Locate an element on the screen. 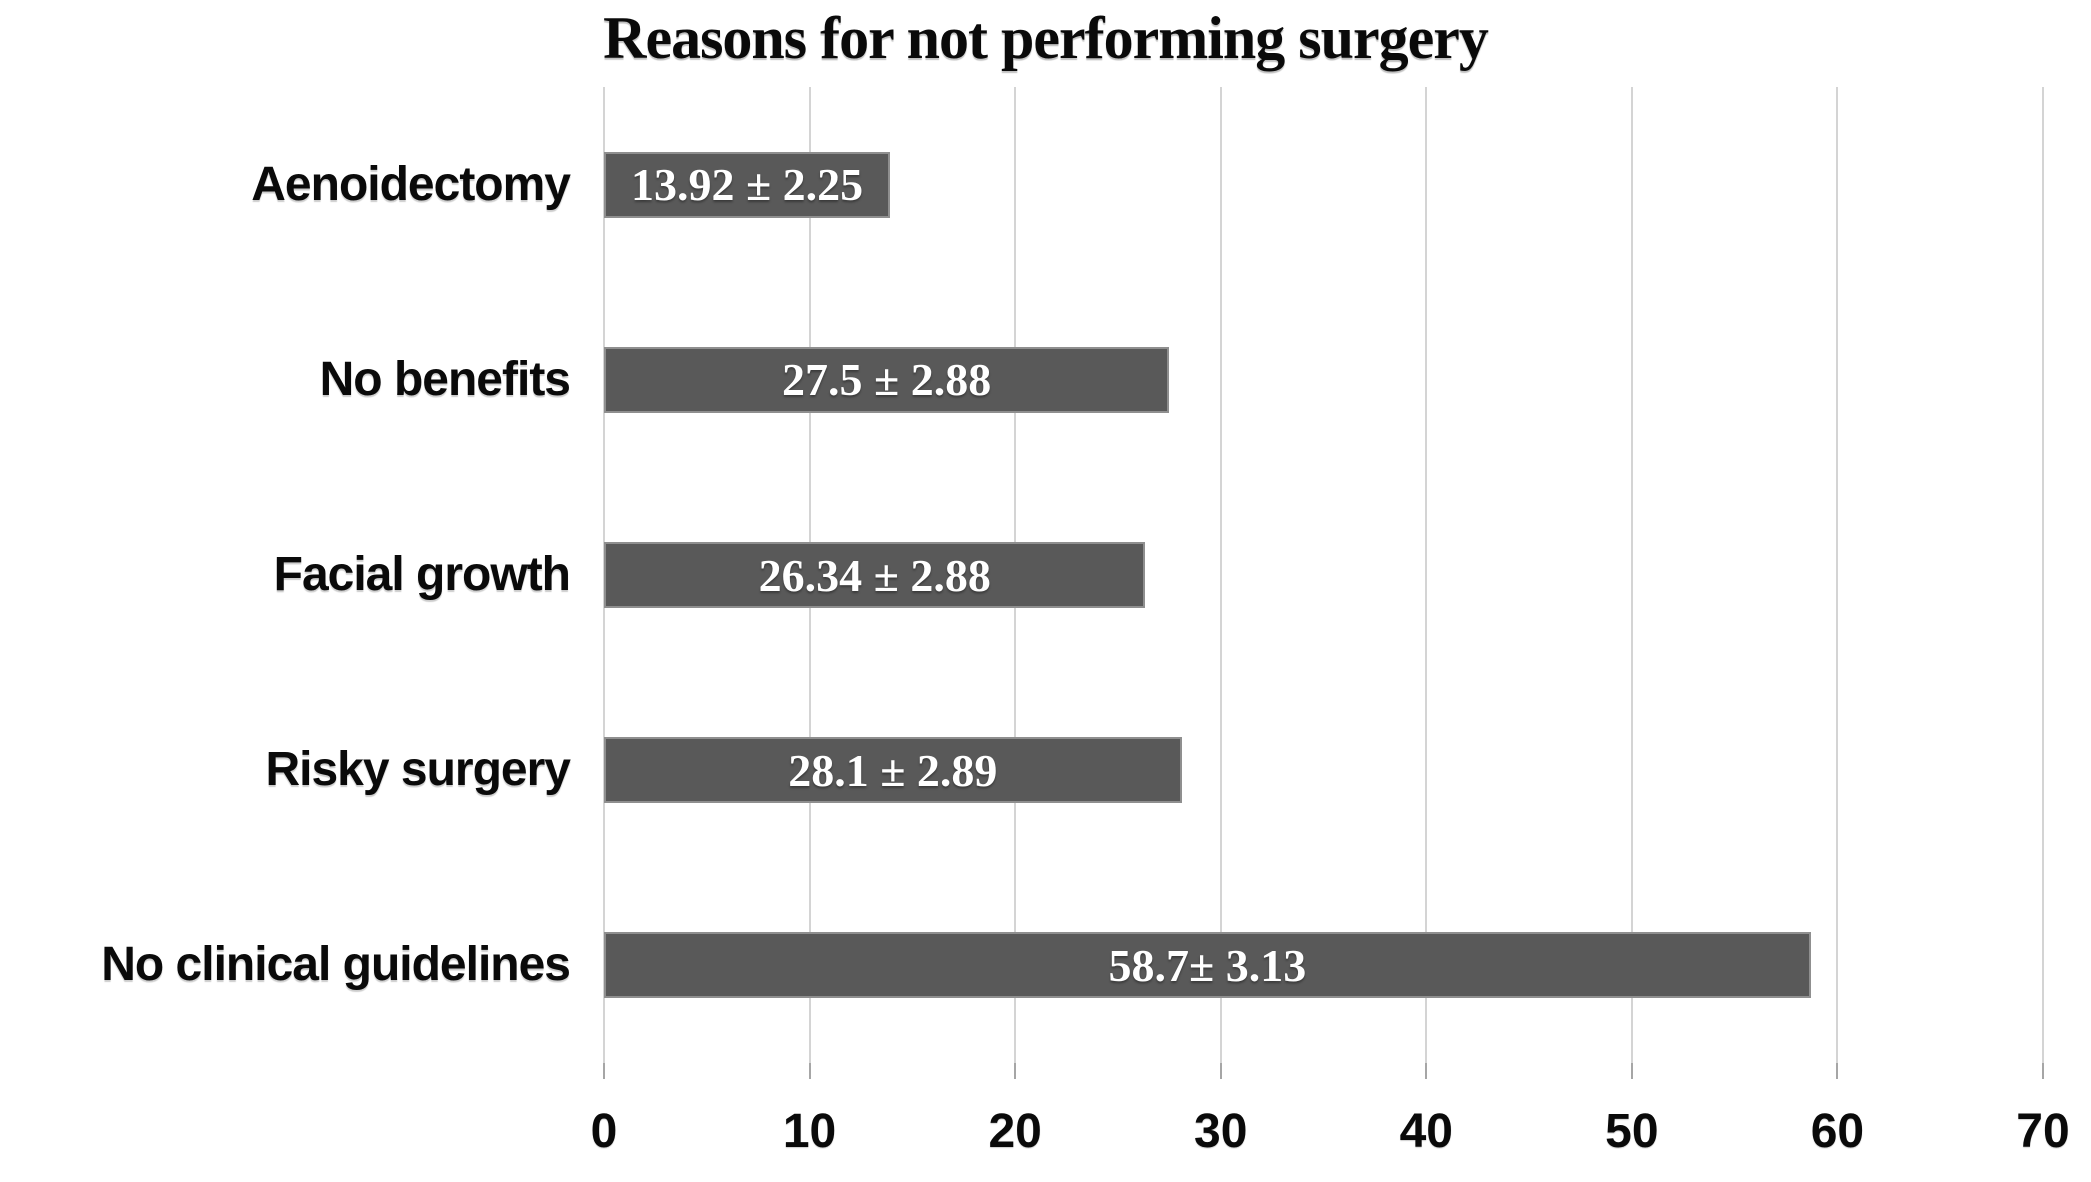 The width and height of the screenshot is (2091, 1182). bar: 13.92 ± 2.25 is located at coordinates (747, 184).